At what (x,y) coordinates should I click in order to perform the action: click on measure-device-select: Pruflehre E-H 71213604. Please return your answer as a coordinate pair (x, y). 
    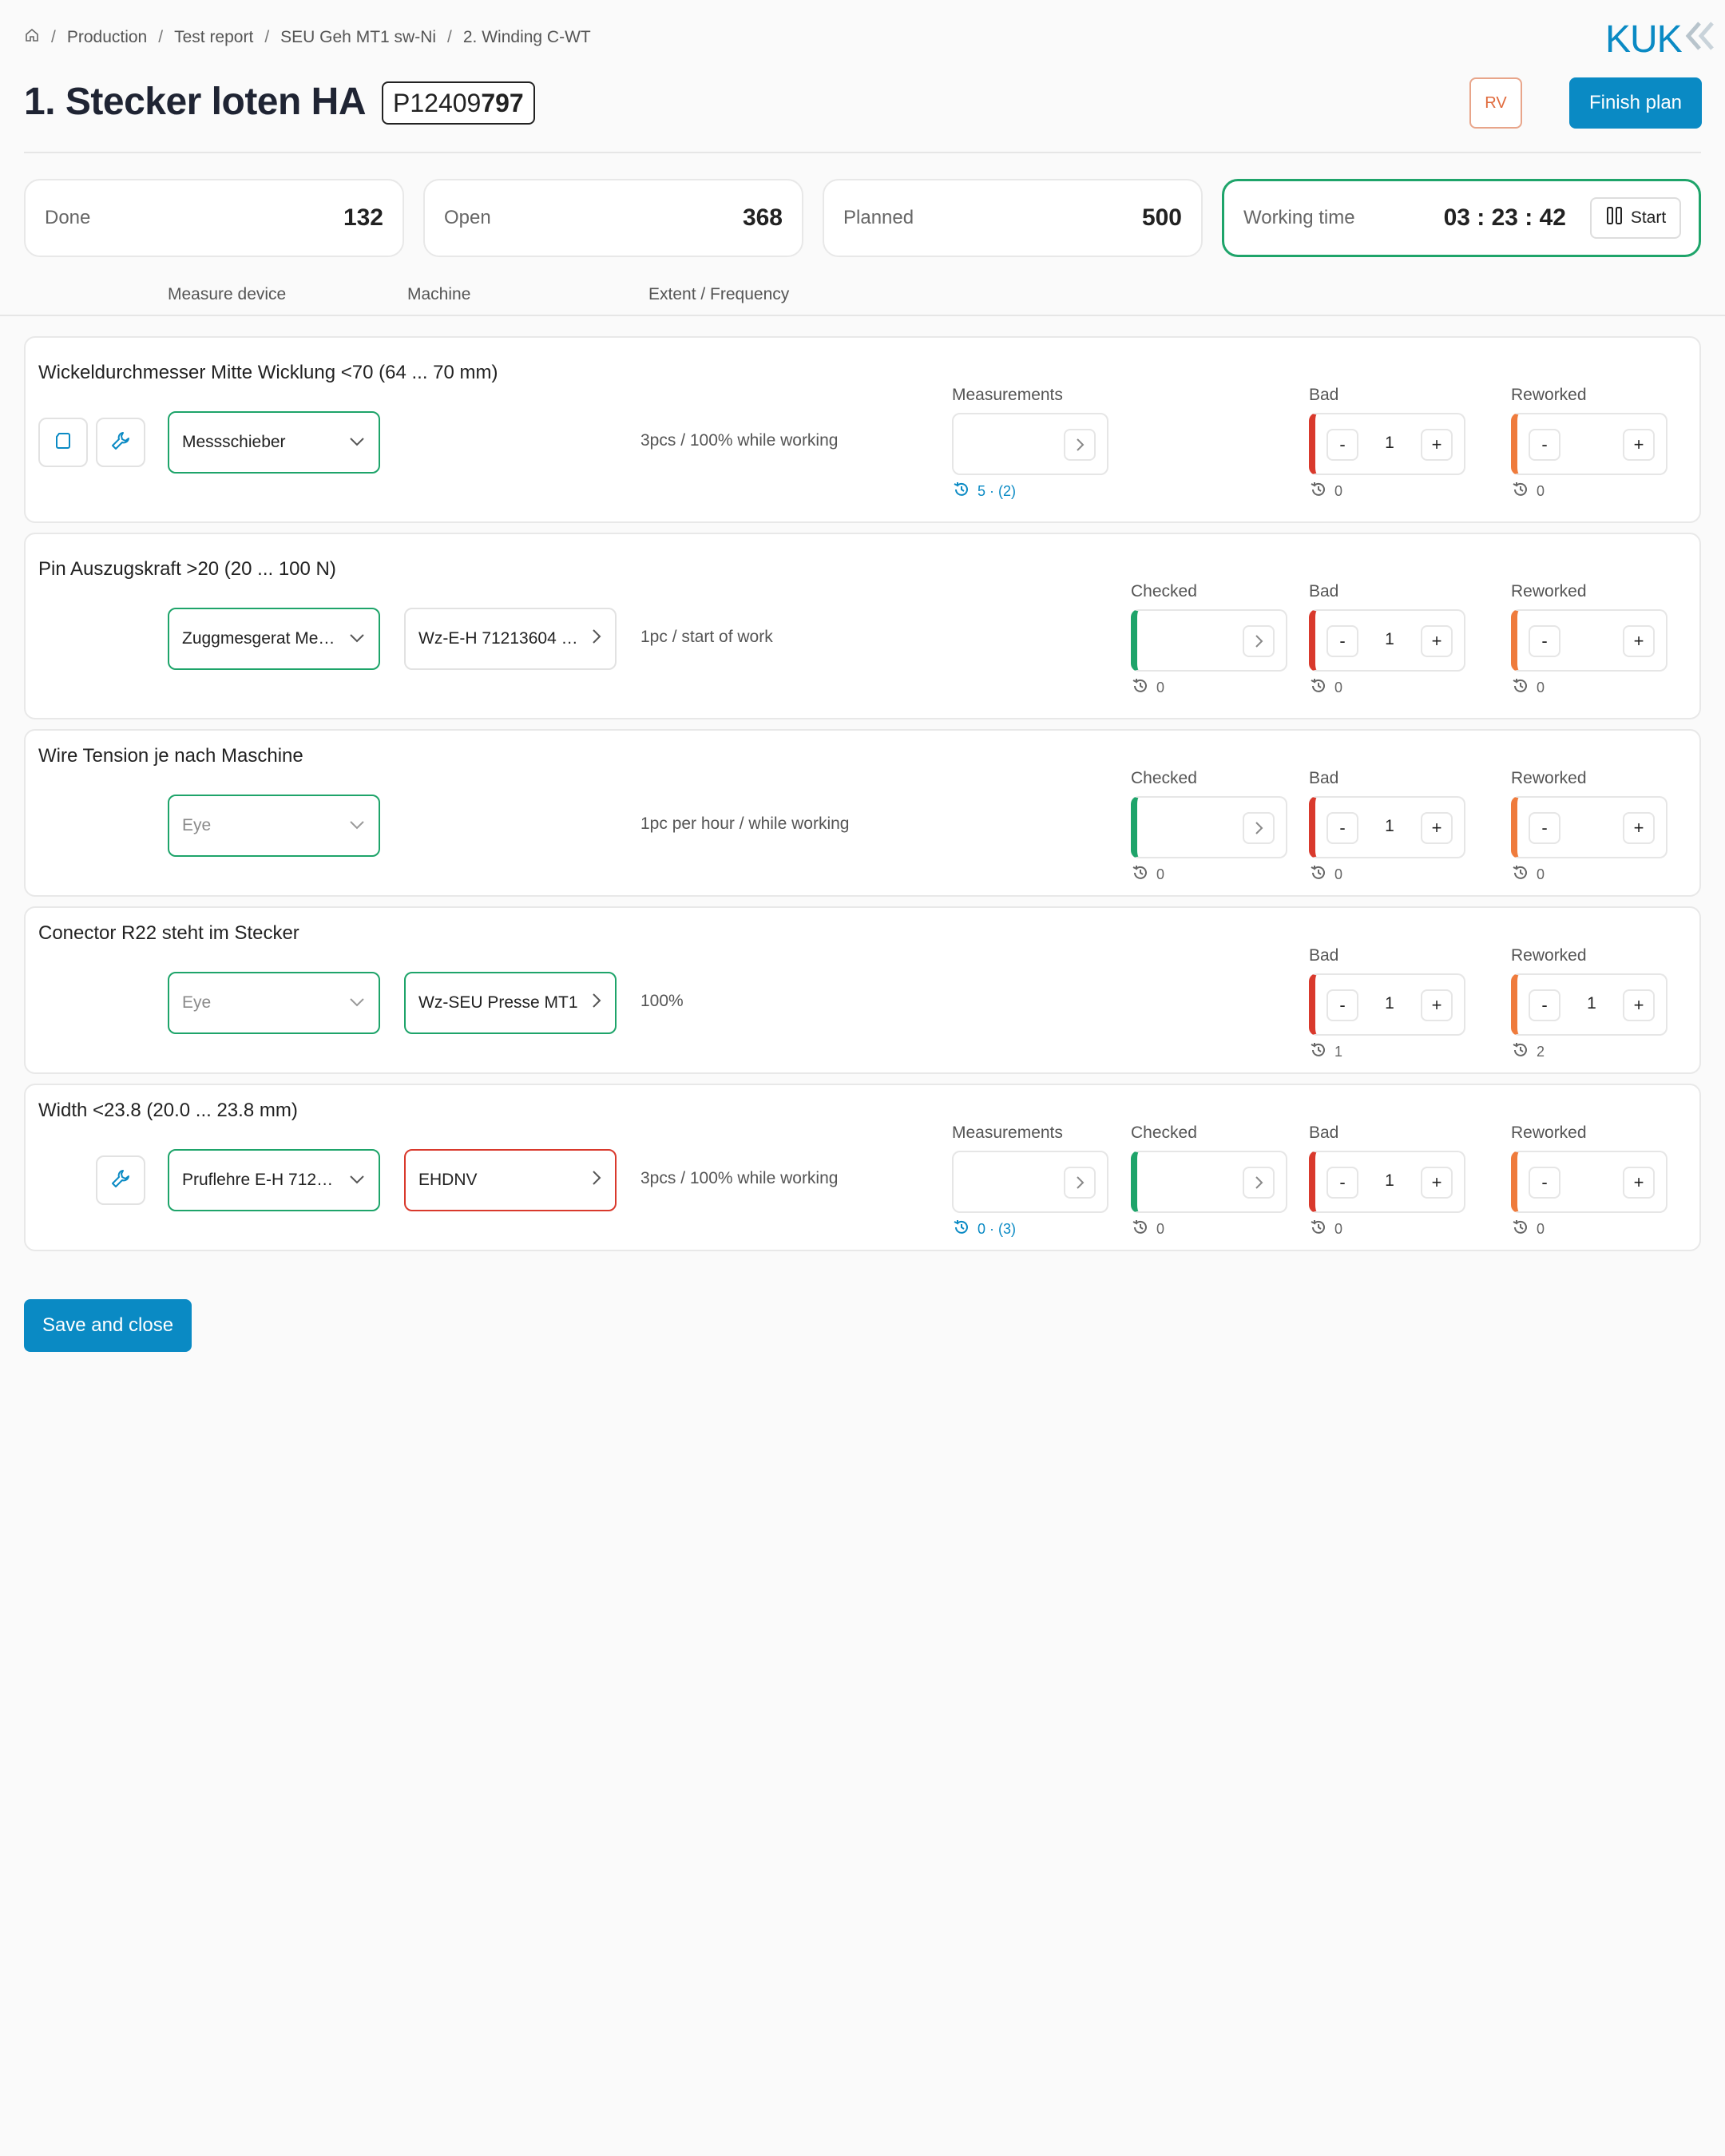
    Looking at the image, I should click on (274, 1180).